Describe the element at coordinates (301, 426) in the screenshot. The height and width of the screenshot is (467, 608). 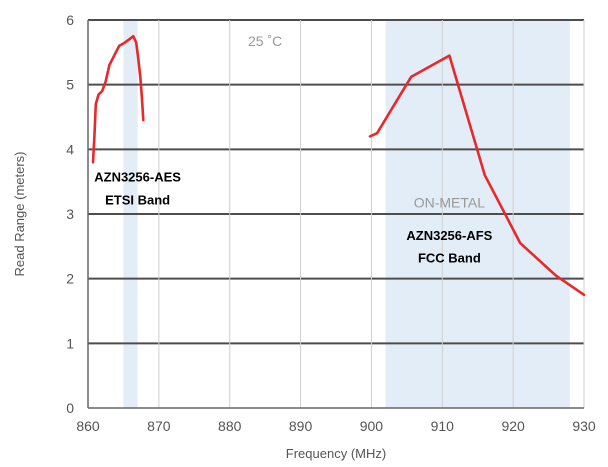
I see `x-tick-label: 890` at that location.